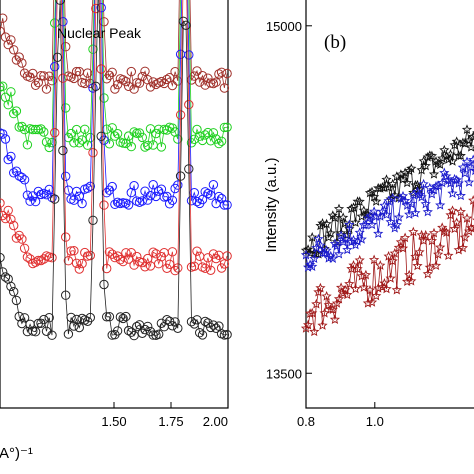 Image resolution: width=474 pixels, height=474 pixels. What do you see at coordinates (375, 421) in the screenshot?
I see `panel-b-x-tick-label: 1.0` at bounding box center [375, 421].